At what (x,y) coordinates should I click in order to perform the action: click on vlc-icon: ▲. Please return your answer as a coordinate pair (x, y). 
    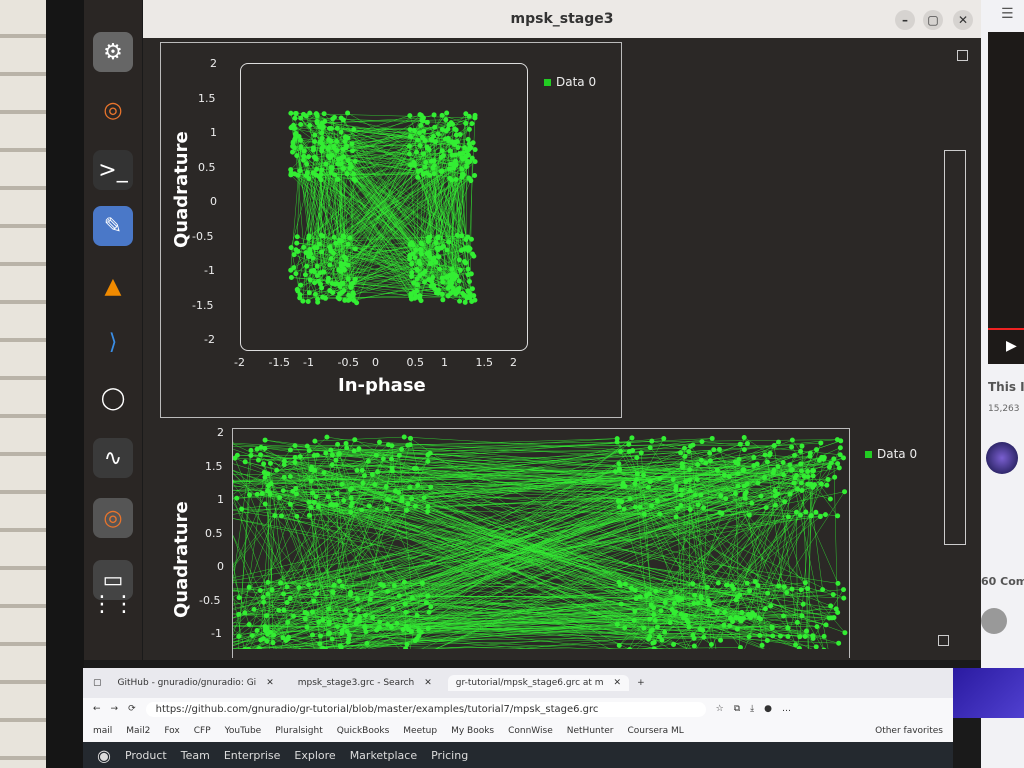
    Looking at the image, I should click on (113, 286).